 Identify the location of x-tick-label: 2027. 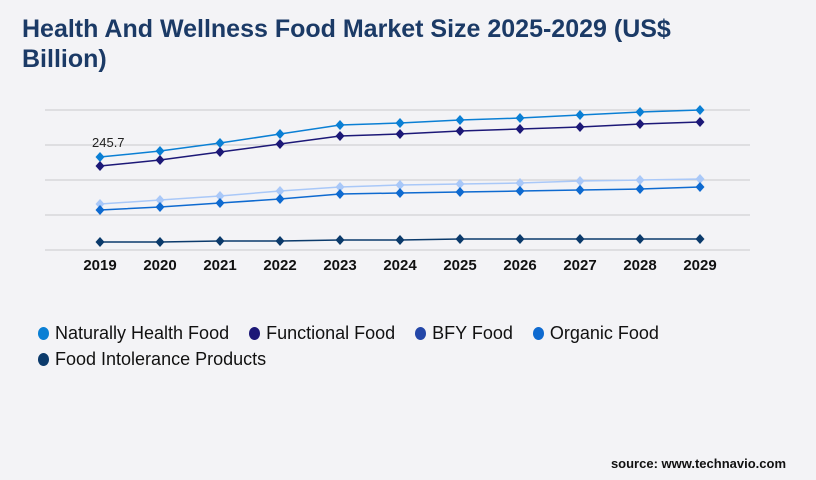
(579, 265).